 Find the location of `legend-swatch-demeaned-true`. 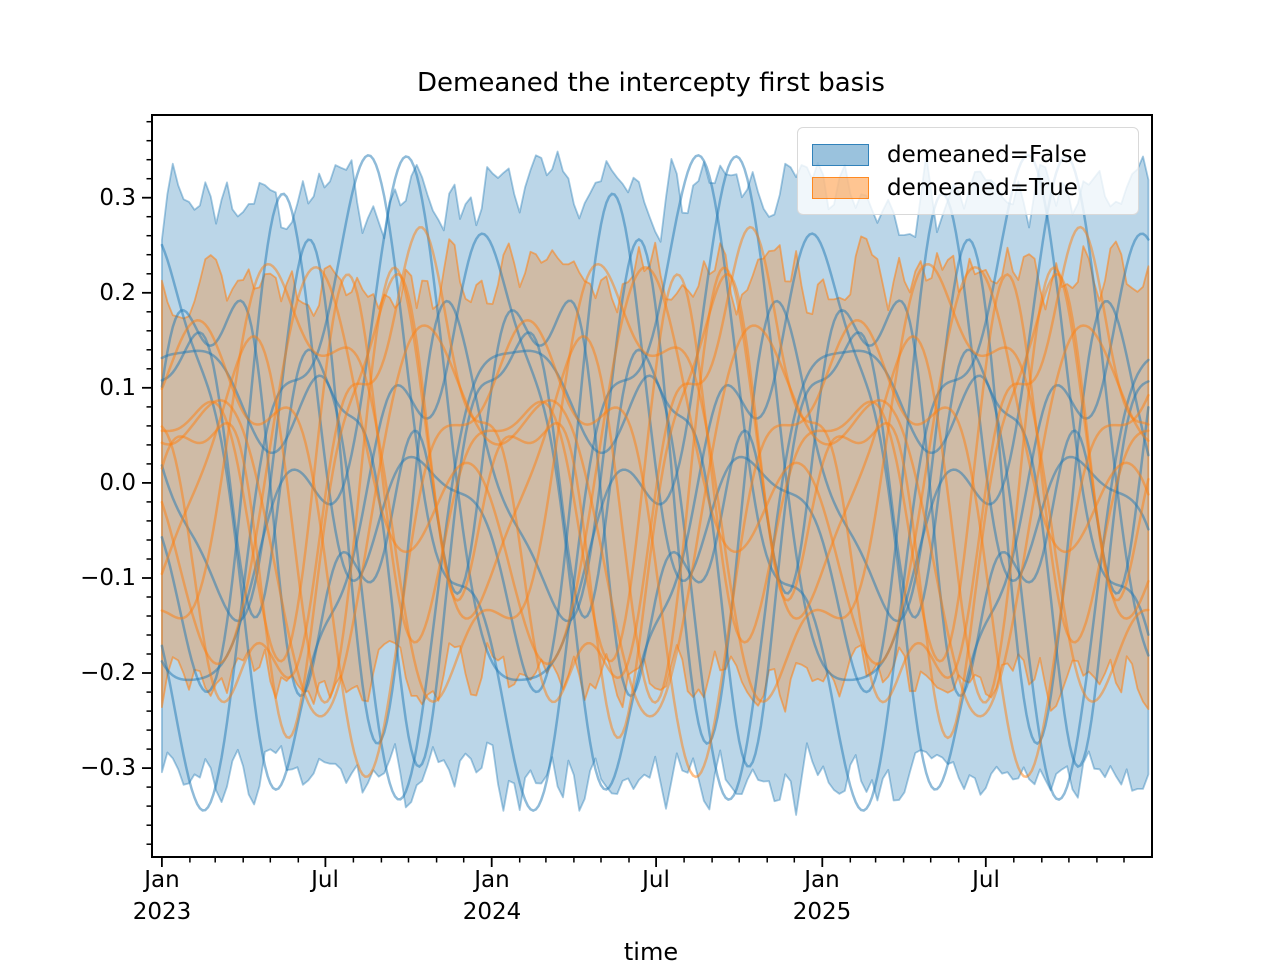

legend-swatch-demeaned-true is located at coordinates (840, 187).